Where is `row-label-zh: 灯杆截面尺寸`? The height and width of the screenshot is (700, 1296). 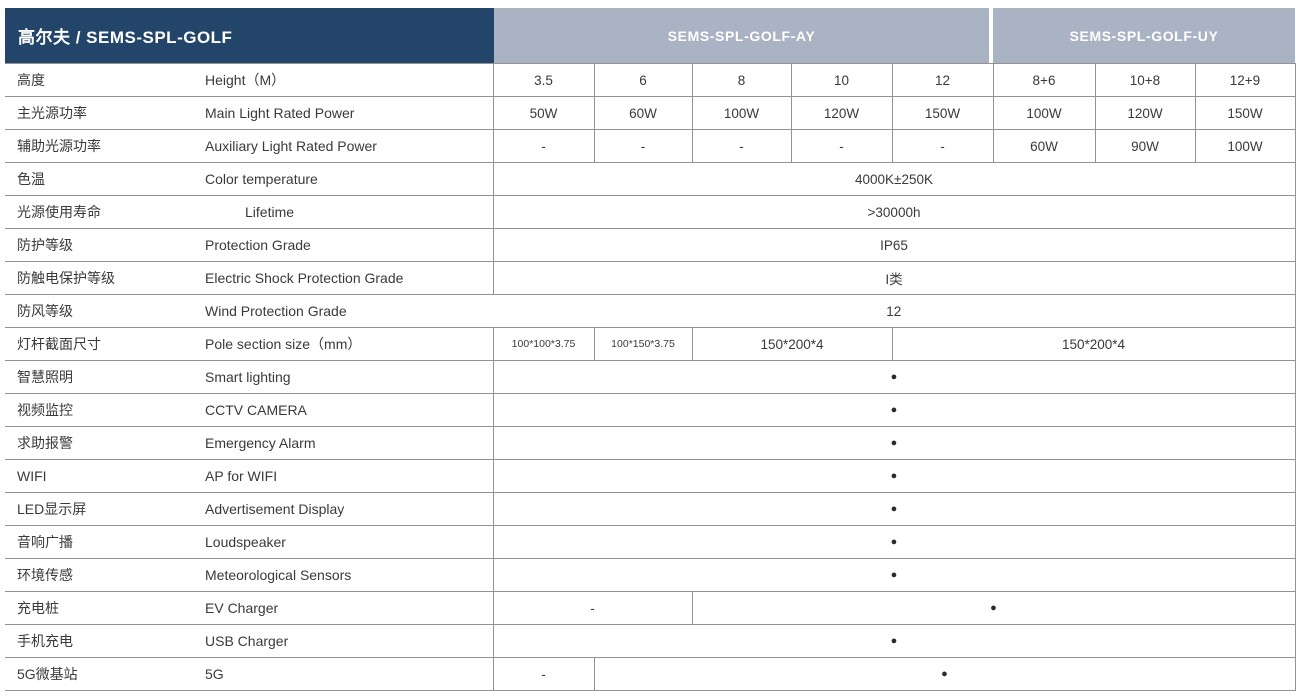
row-label-zh: 灯杆截面尺寸 is located at coordinates (59, 344).